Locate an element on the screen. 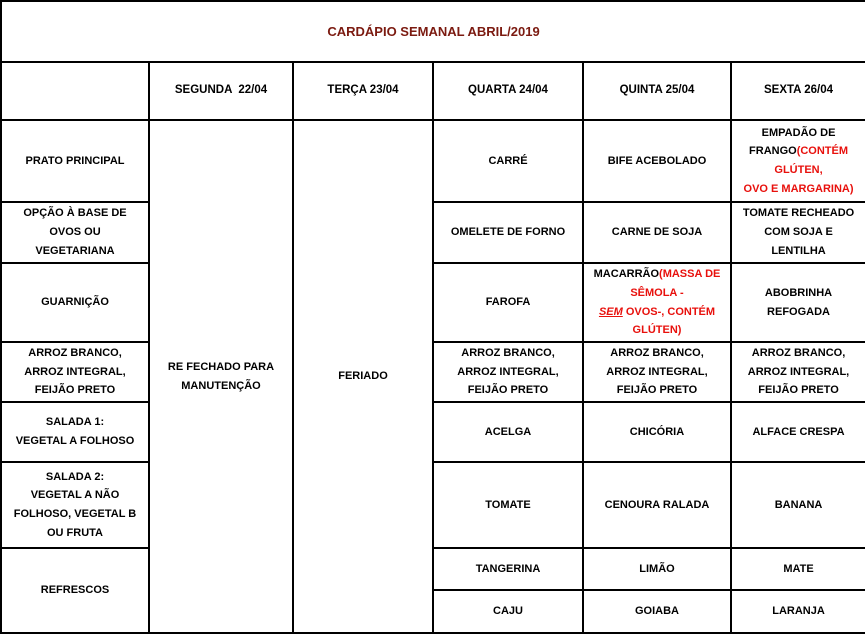 The height and width of the screenshot is (634, 865). row-label-salada-1: SALADA 1: VEGETAL A FOLHOSO is located at coordinates (75, 432).